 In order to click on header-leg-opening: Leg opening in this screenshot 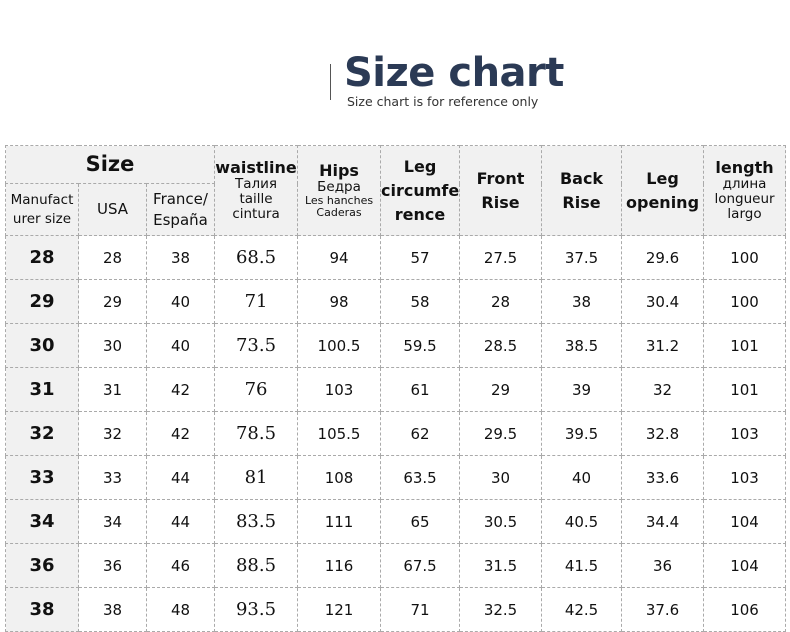, I will do `click(663, 190)`.